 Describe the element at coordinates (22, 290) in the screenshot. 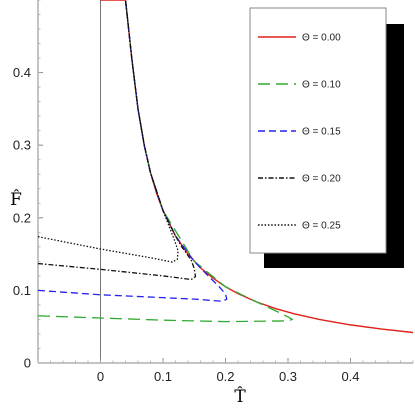

I see `y-tick-label: 0.1` at that location.